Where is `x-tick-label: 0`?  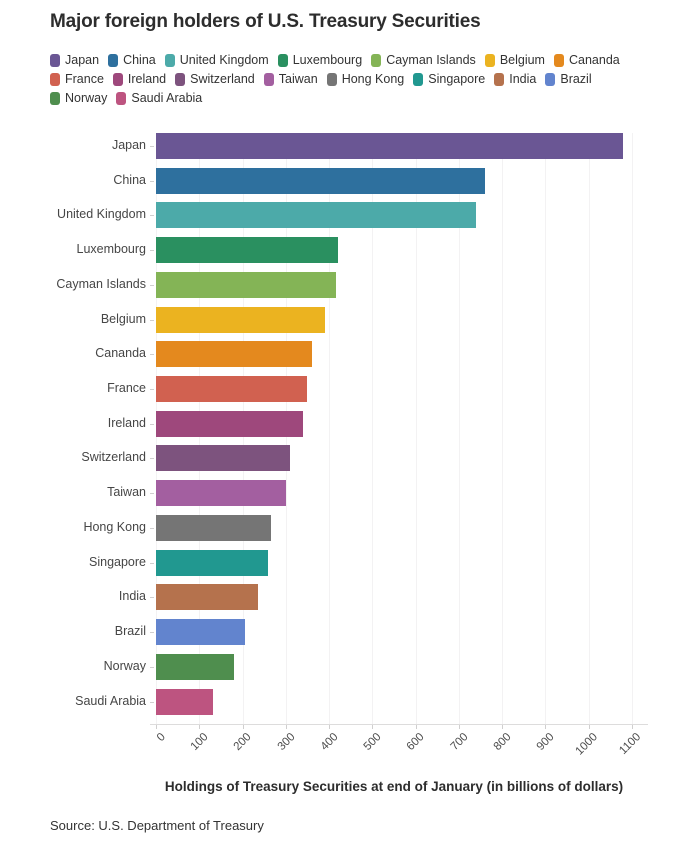 x-tick-label: 0 is located at coordinates (161, 738).